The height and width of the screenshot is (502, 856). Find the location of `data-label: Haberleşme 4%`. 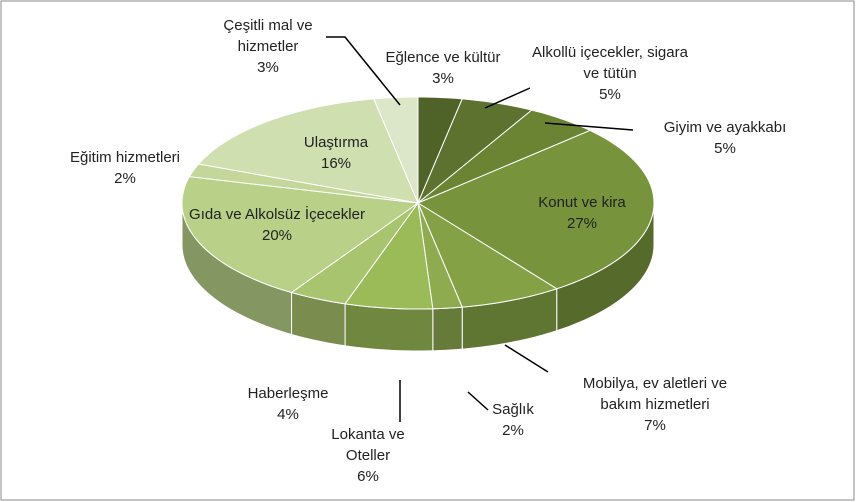

data-label: Haberleşme 4% is located at coordinates (288, 404).